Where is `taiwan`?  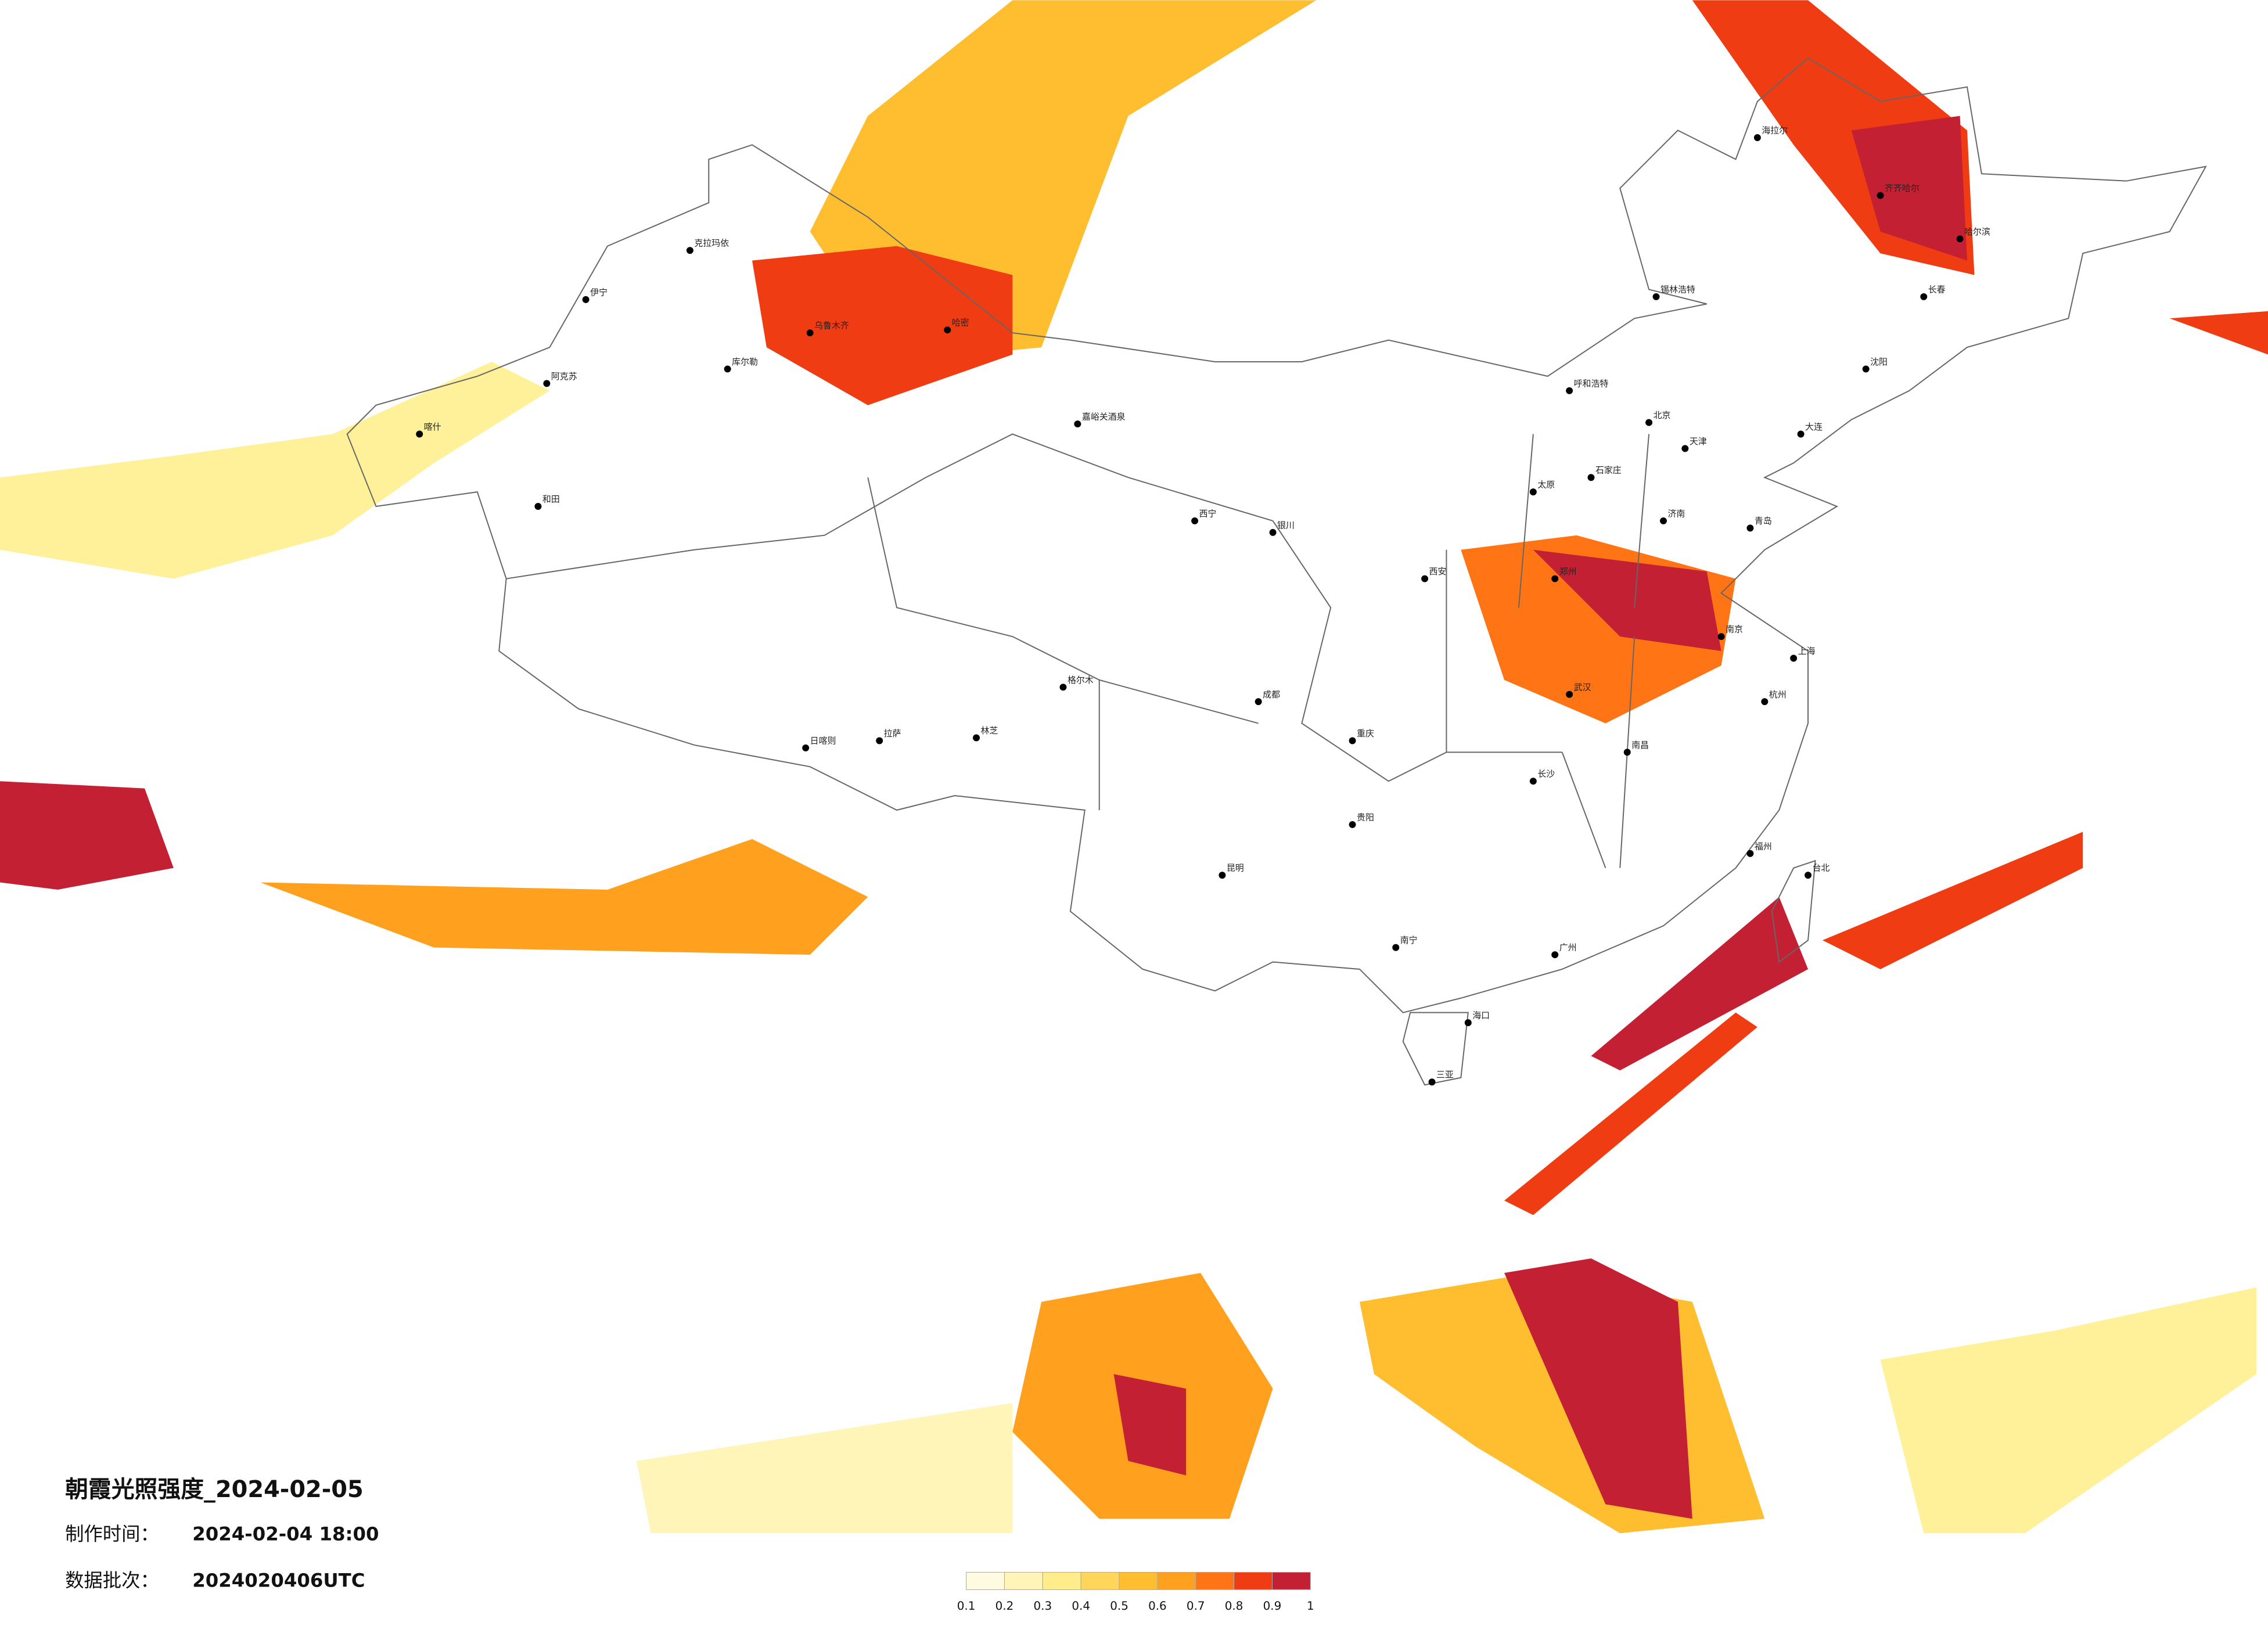 taiwan is located at coordinates (1793, 911).